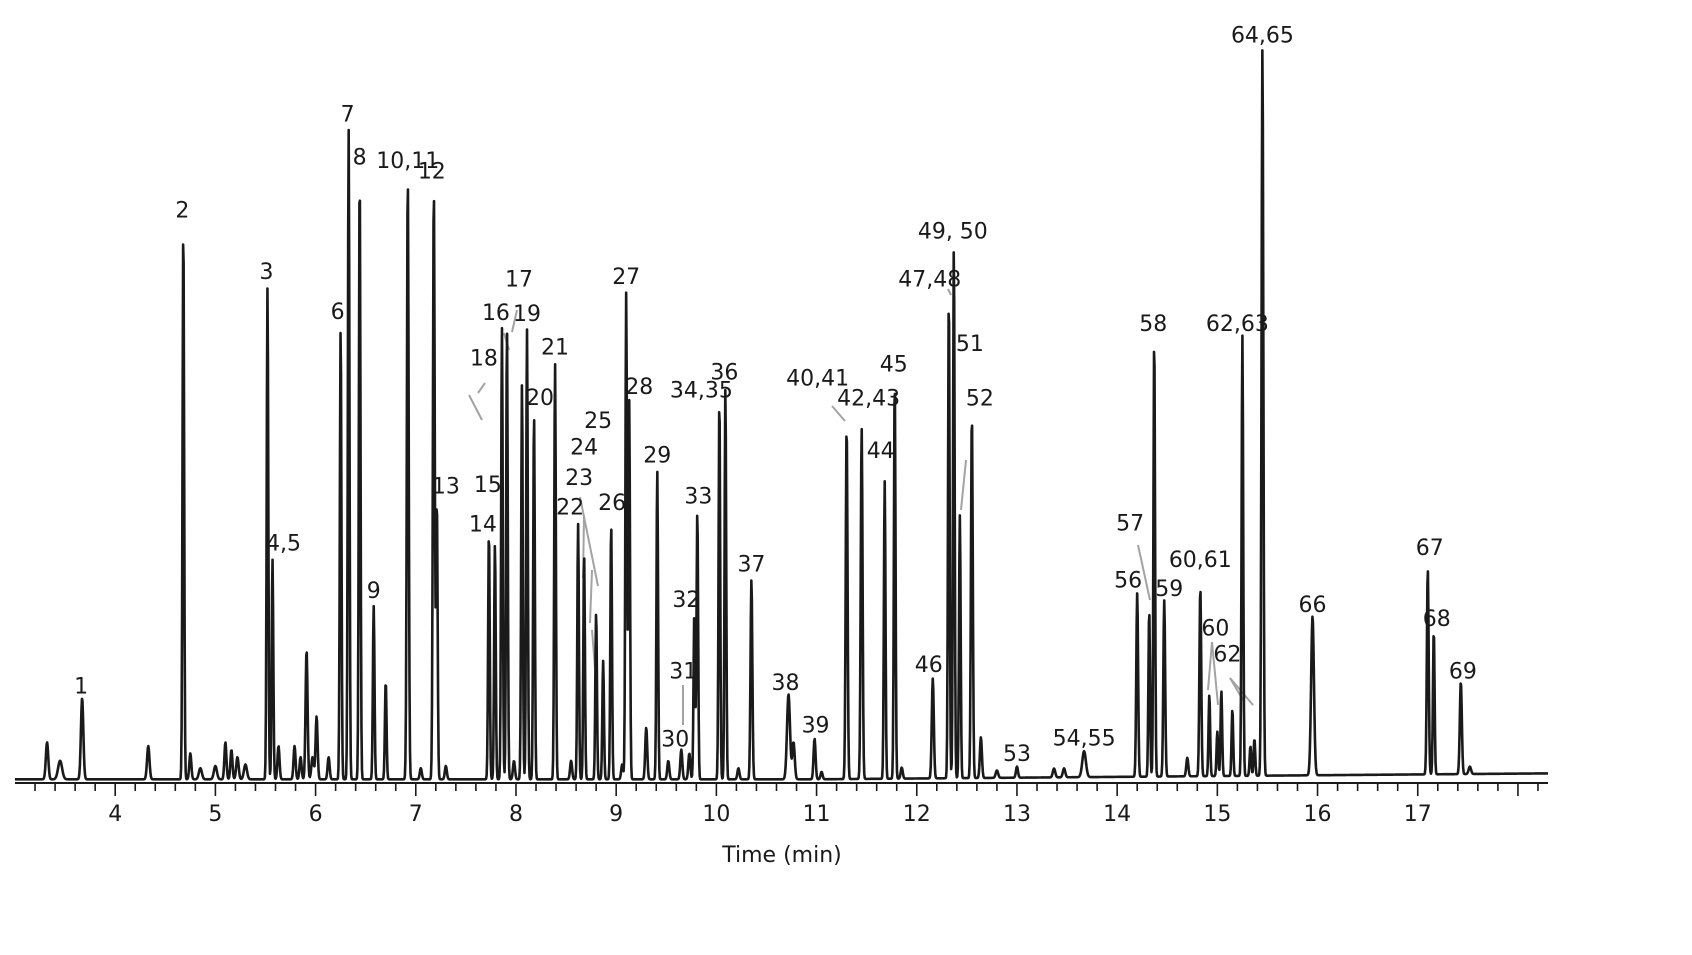 The image size is (1692, 955). Describe the element at coordinates (1463, 672) in the screenshot. I see `peak-label: 69` at that location.